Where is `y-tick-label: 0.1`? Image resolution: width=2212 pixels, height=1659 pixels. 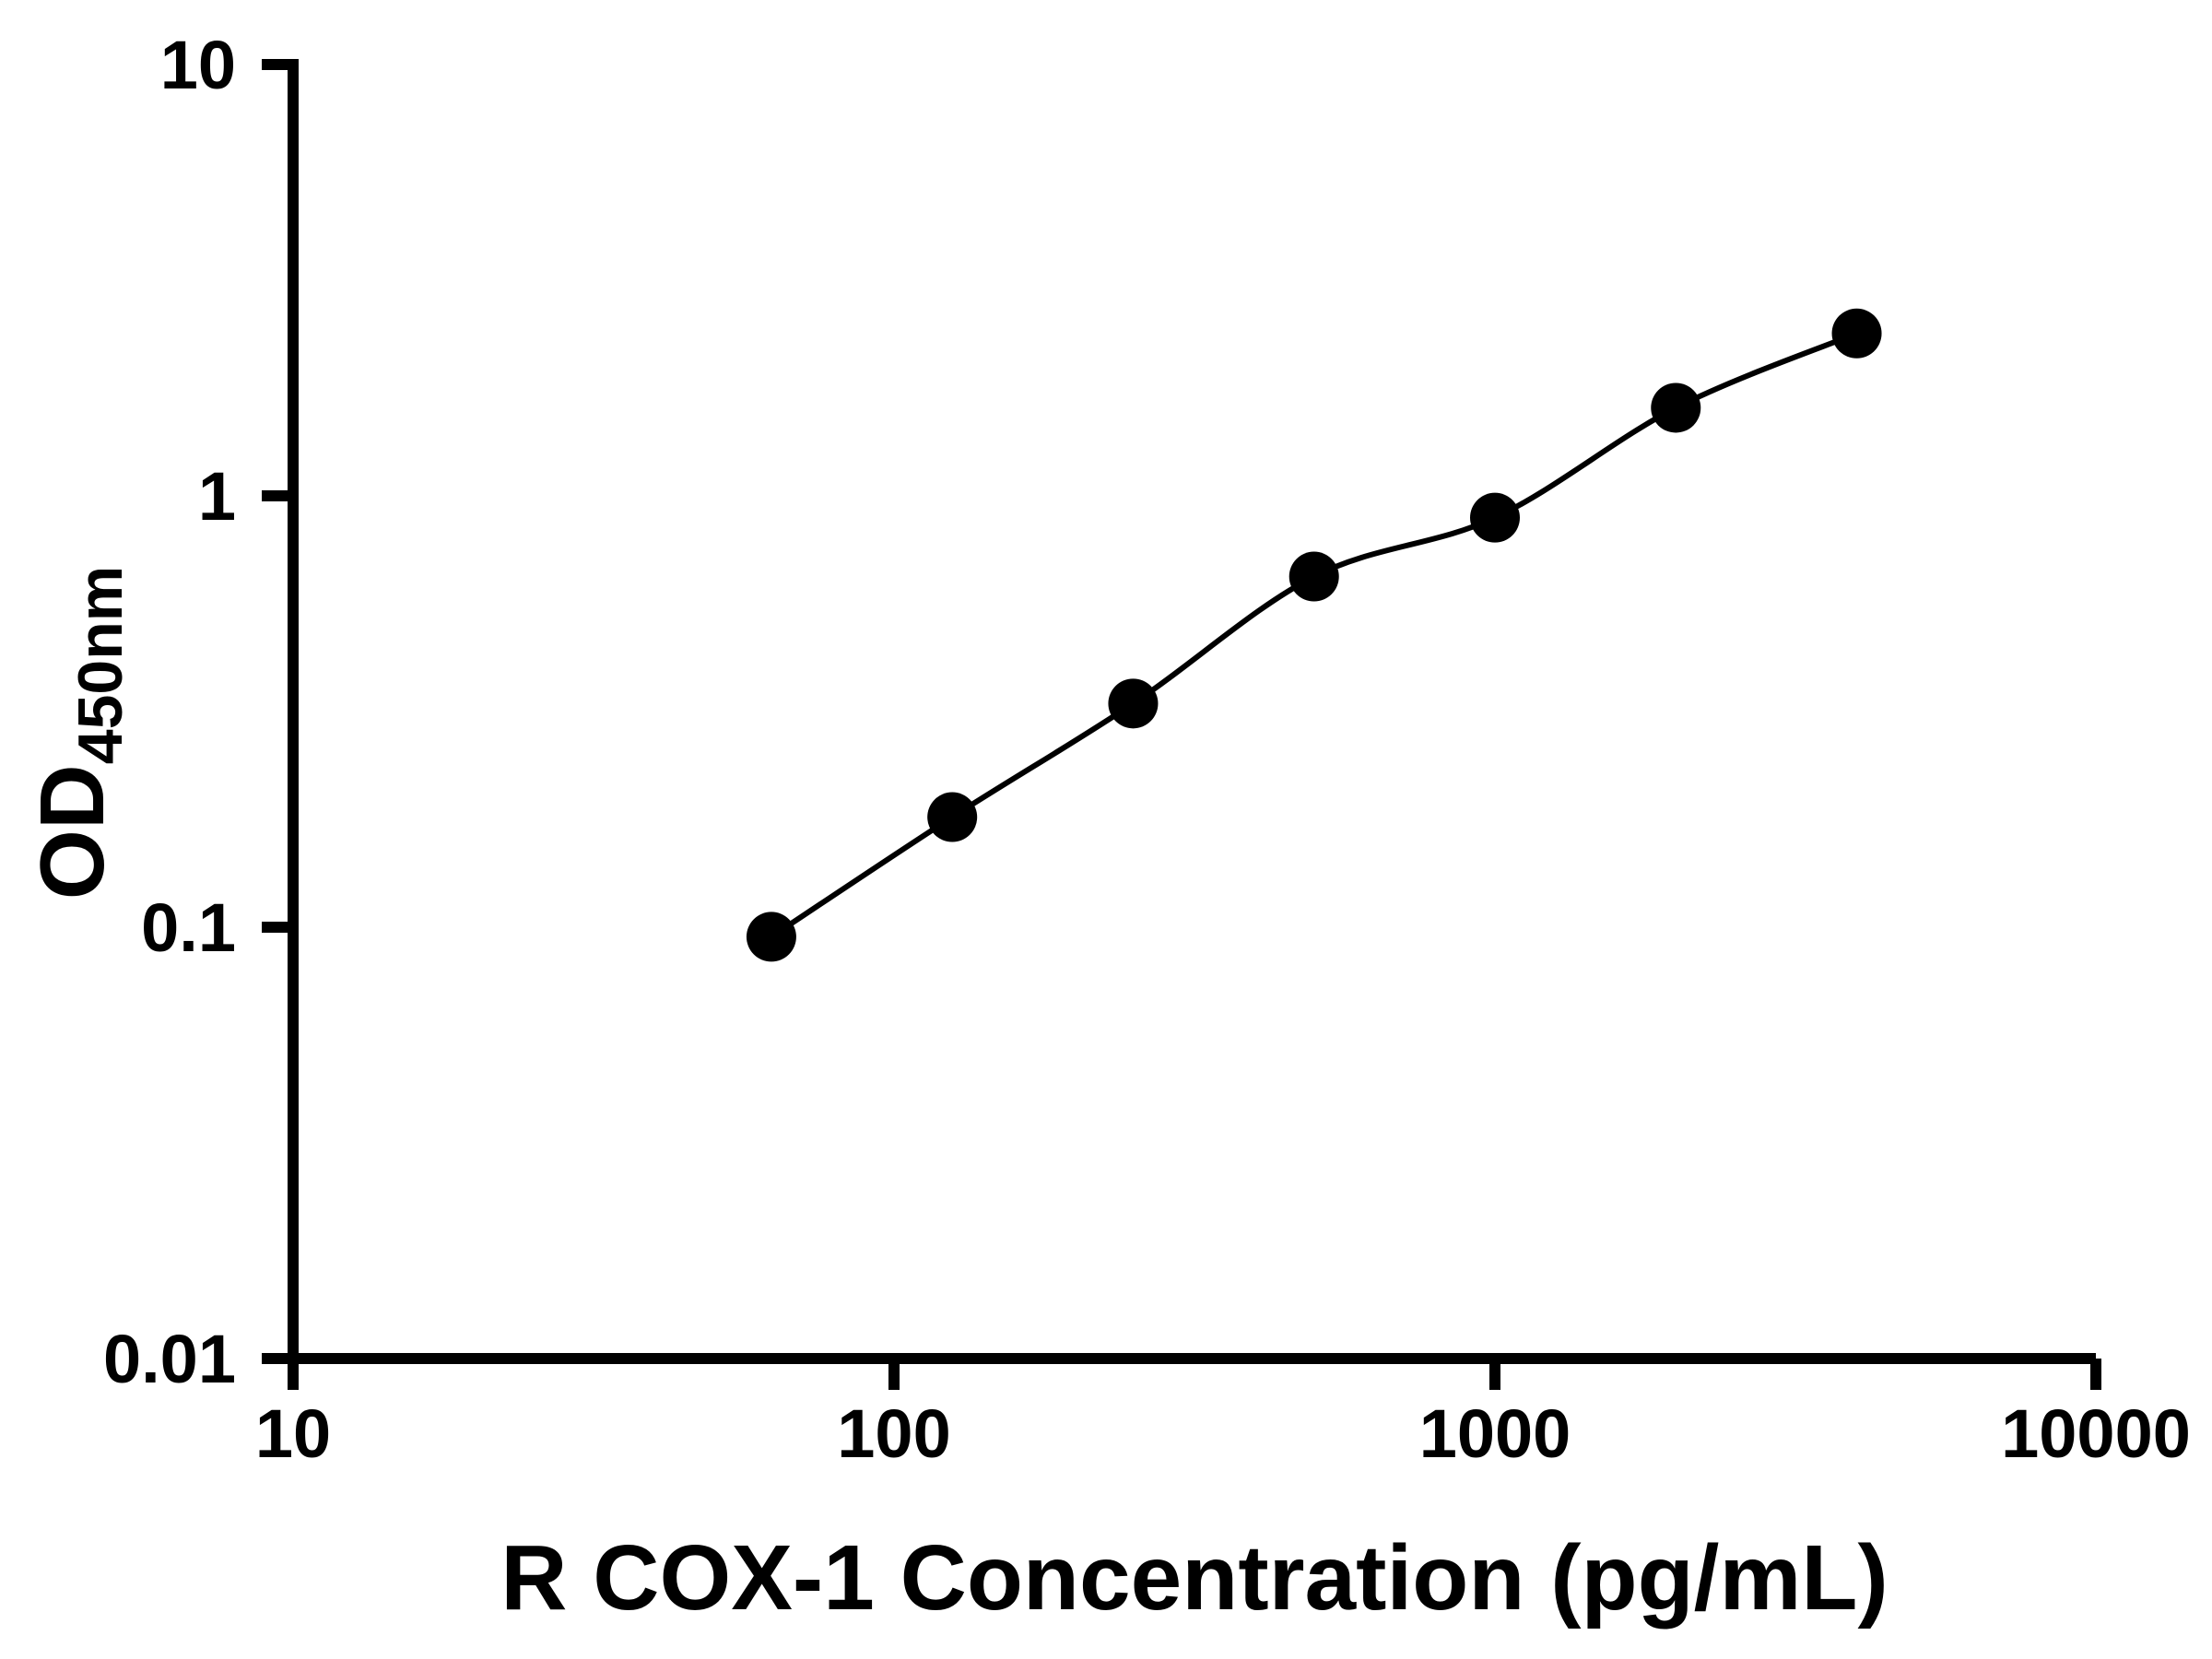
y-tick-label: 0.1 is located at coordinates (188, 927).